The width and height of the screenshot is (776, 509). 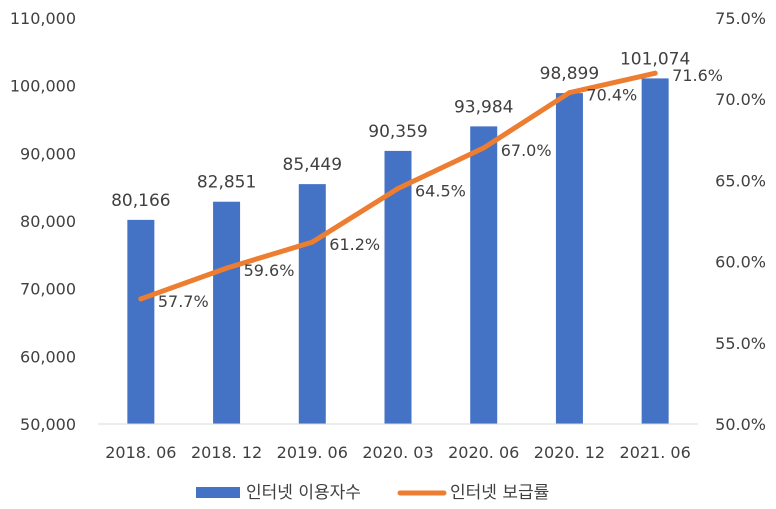 What do you see at coordinates (354, 244) in the screenshot?
I see `line-data-label: 61.2%` at bounding box center [354, 244].